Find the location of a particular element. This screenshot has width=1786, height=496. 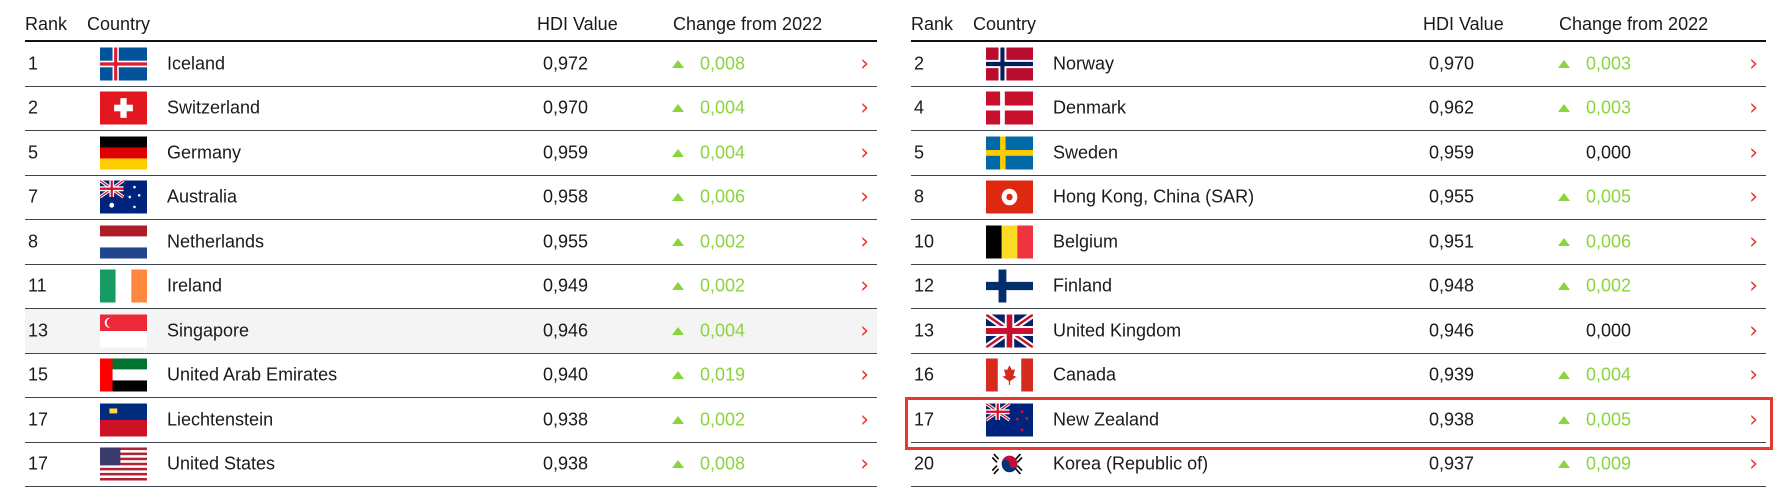

country-name: United Arab Emirates is located at coordinates (252, 374).